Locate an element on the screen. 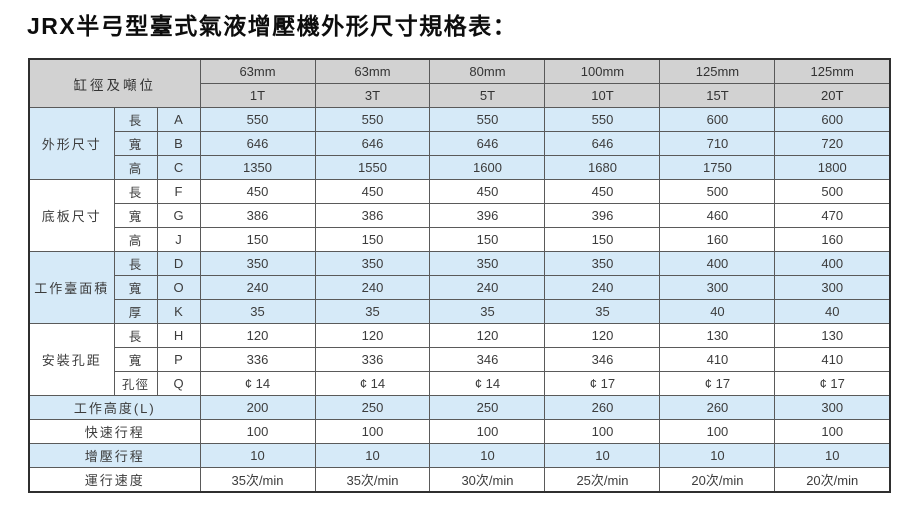  bore-header-cell: 63mm is located at coordinates (257, 71).